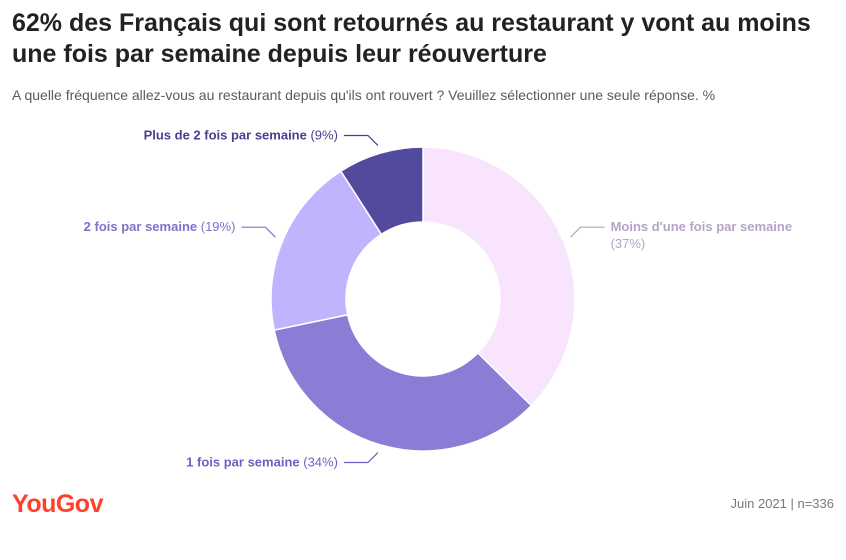 This screenshot has height=560, width=846. I want to click on slice-label-0: Moins d'une fois par semaine (37%), so click(702, 235).